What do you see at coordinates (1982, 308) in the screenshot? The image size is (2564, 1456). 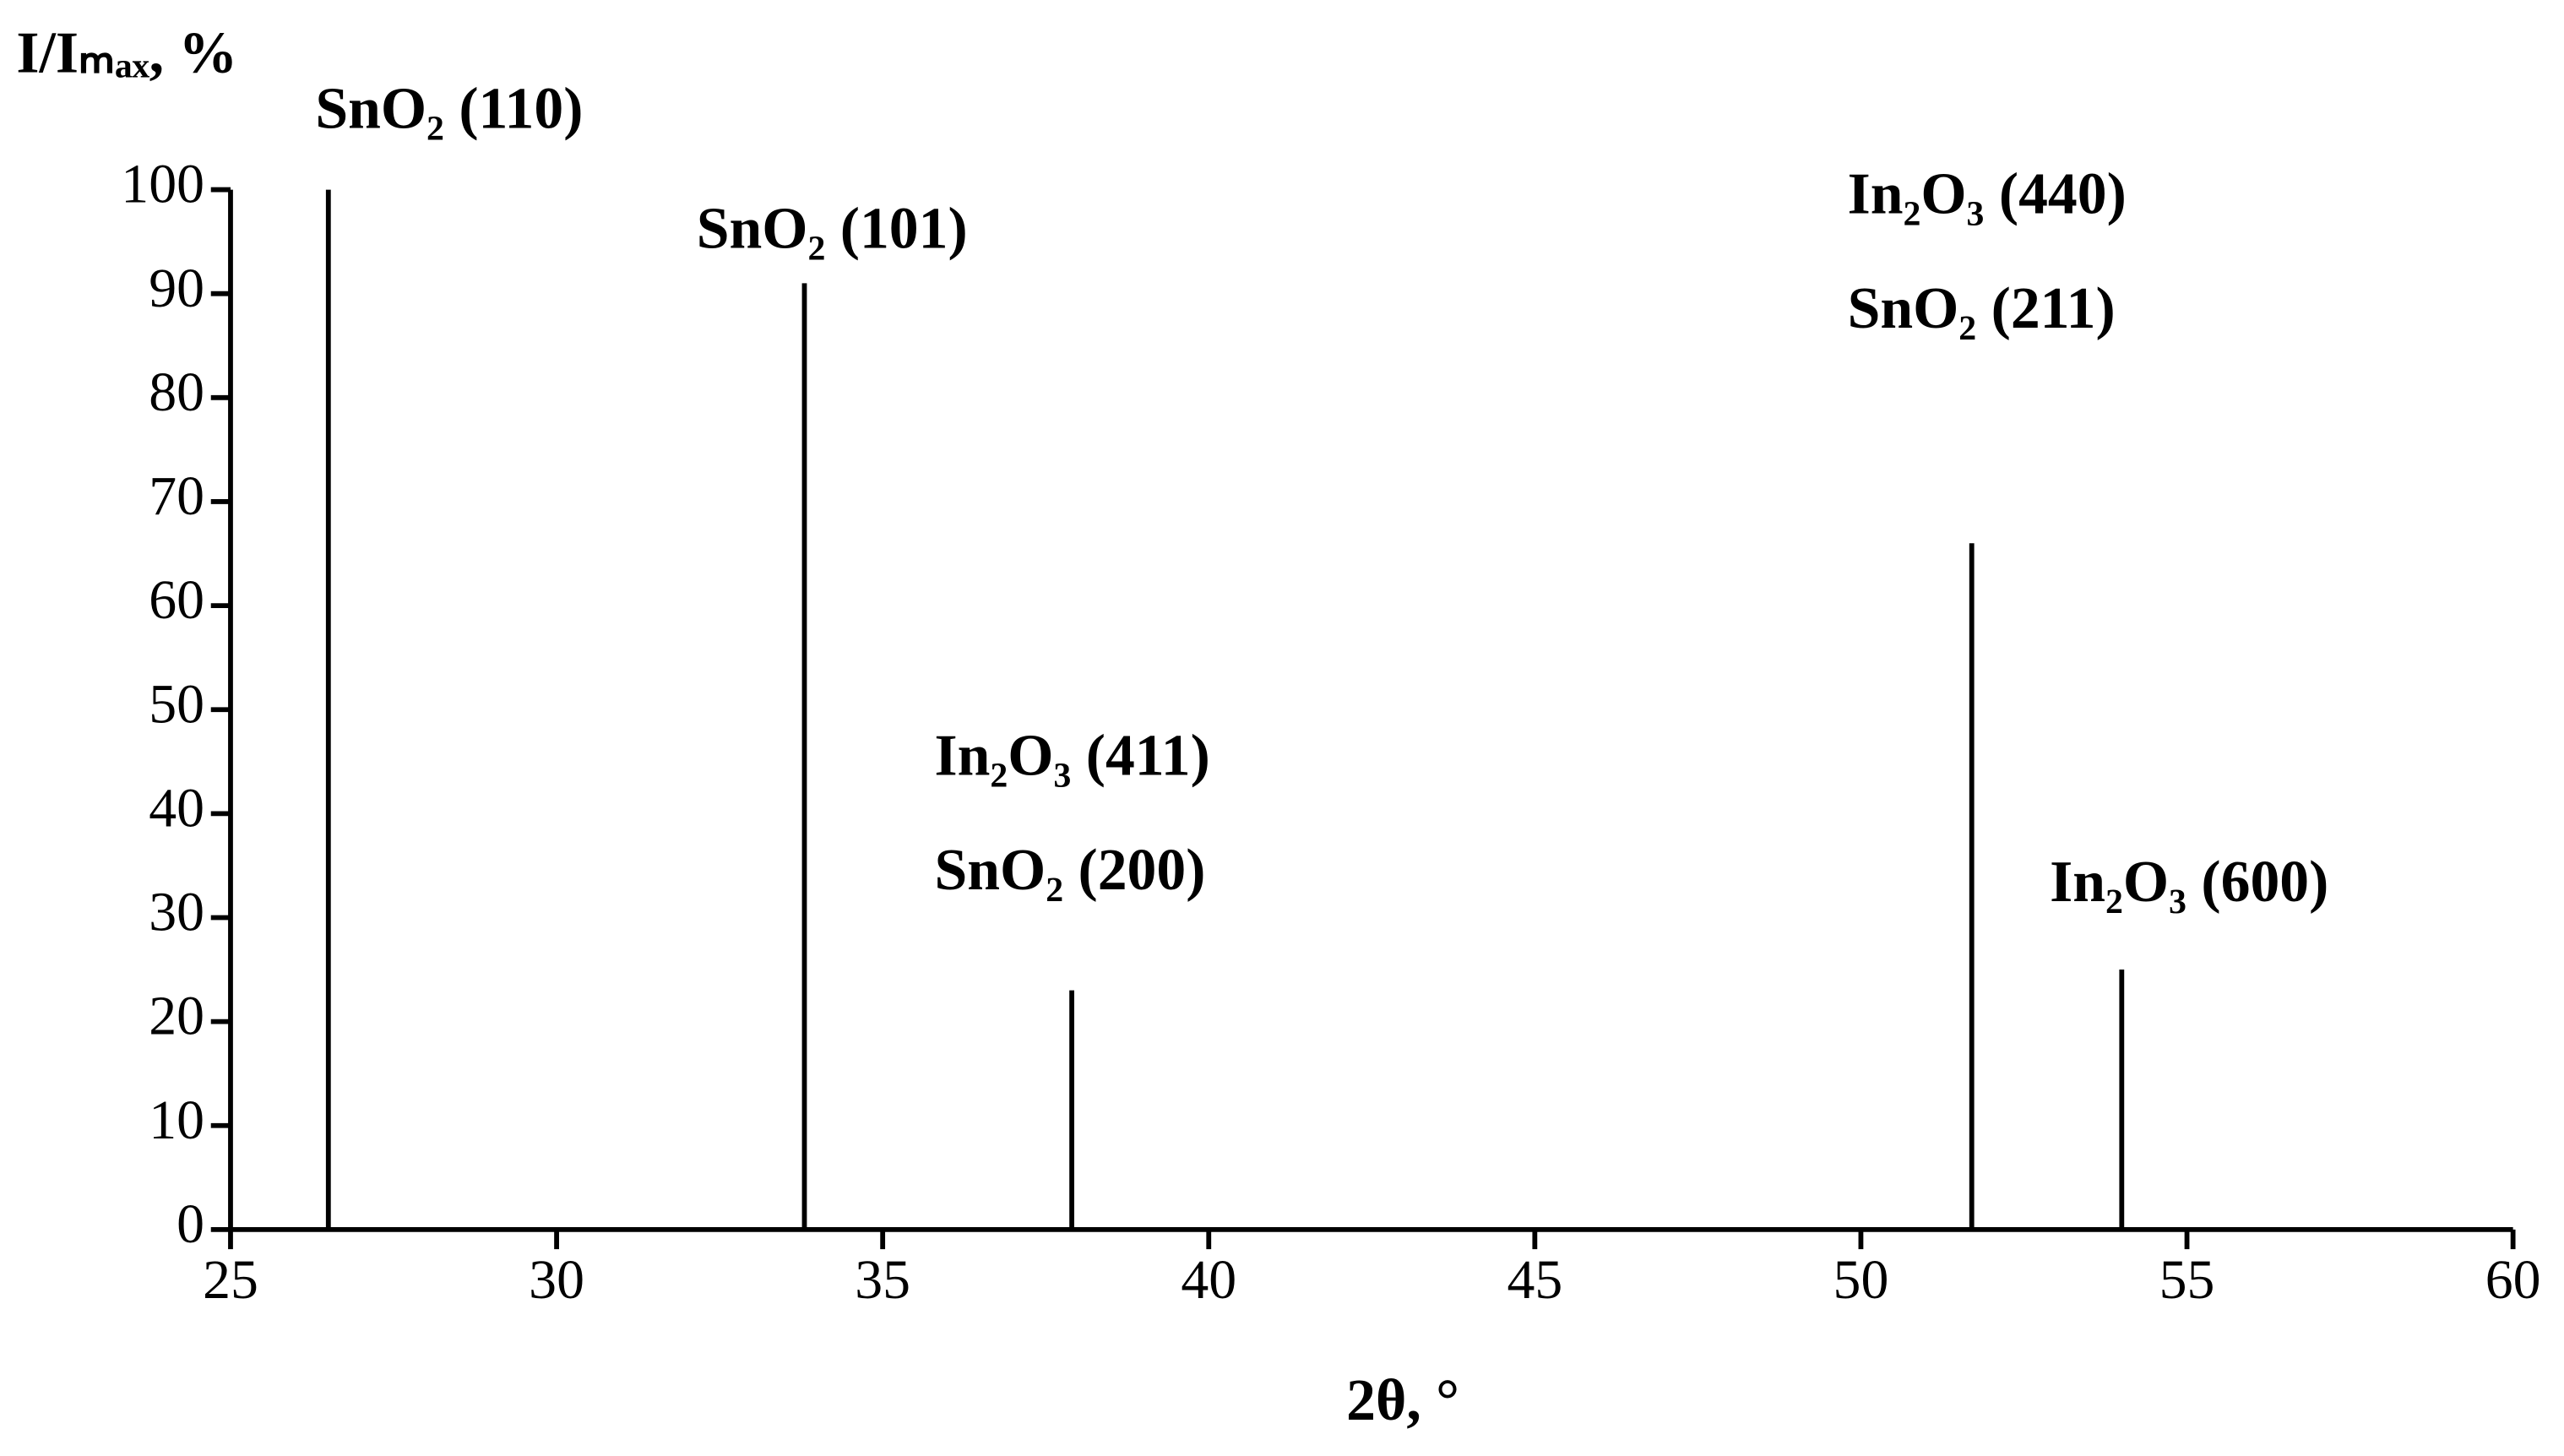 I see `peak-label: SnO₂ (211)` at bounding box center [1982, 308].